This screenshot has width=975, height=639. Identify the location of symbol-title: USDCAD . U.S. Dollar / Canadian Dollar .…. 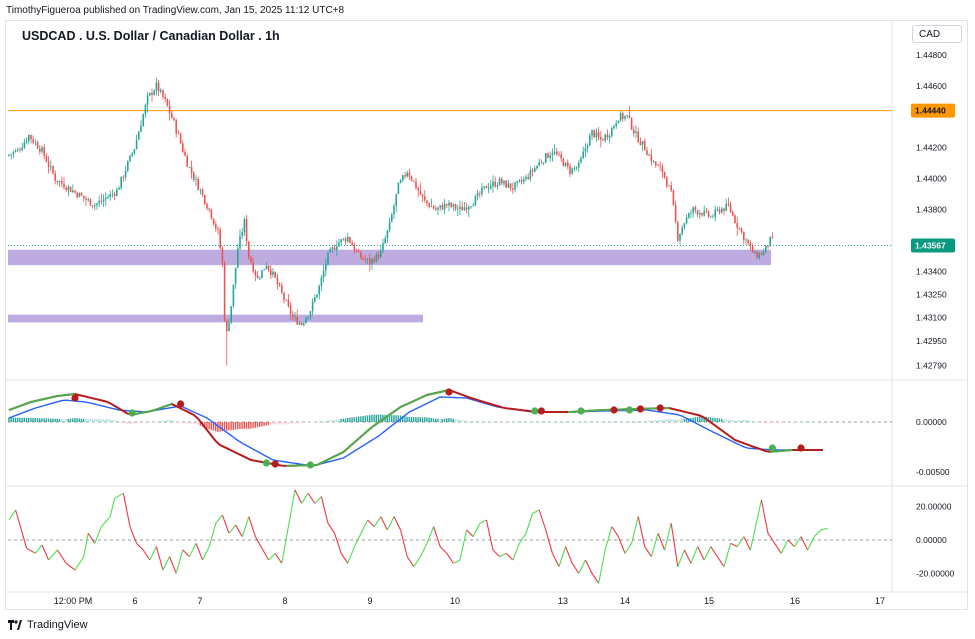
(151, 36).